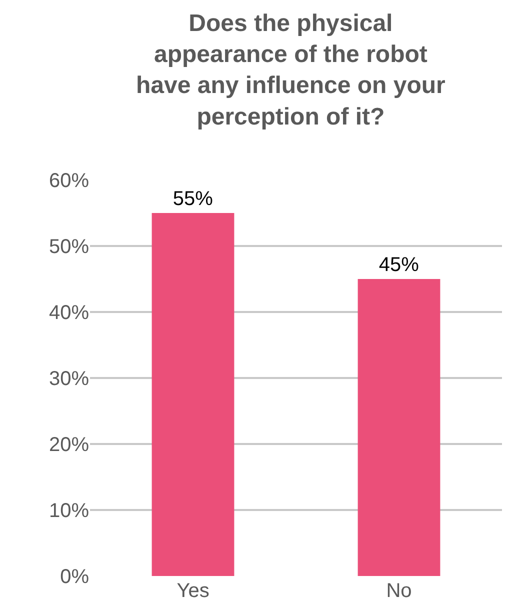 The image size is (510, 616). What do you see at coordinates (193, 199) in the screenshot?
I see `data-label: 55%` at bounding box center [193, 199].